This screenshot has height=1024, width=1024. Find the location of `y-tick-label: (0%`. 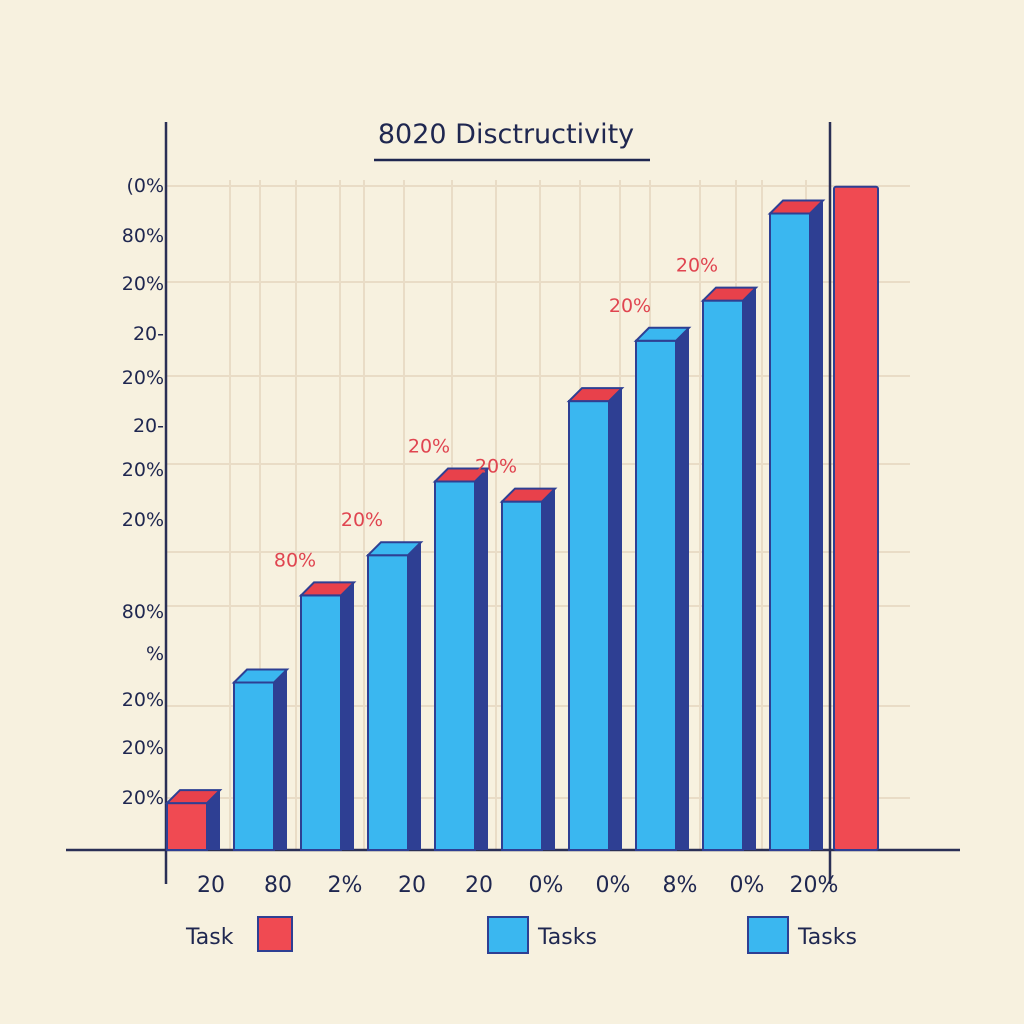

y-tick-label: (0% is located at coordinates (145, 186).